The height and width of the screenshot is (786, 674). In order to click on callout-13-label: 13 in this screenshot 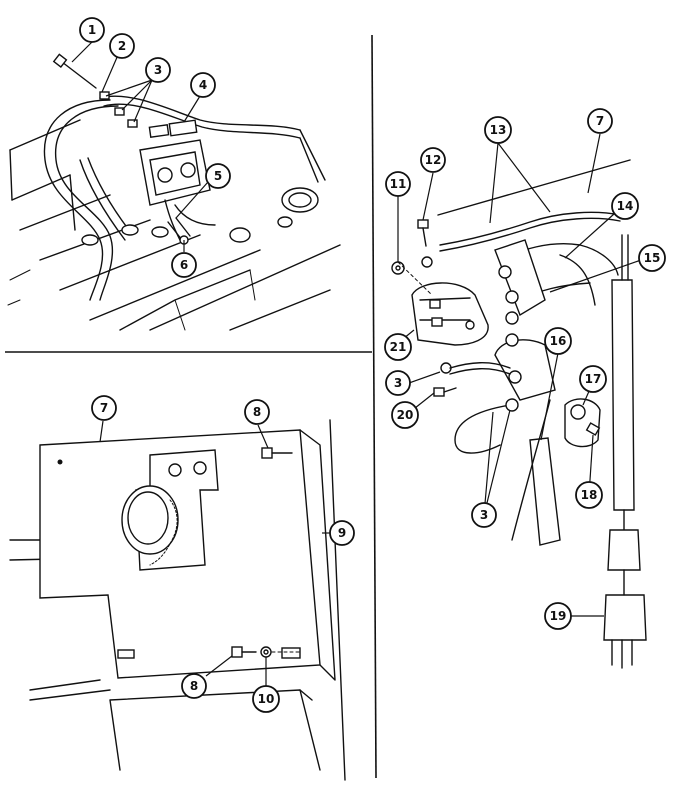, I will do `click(498, 130)`.